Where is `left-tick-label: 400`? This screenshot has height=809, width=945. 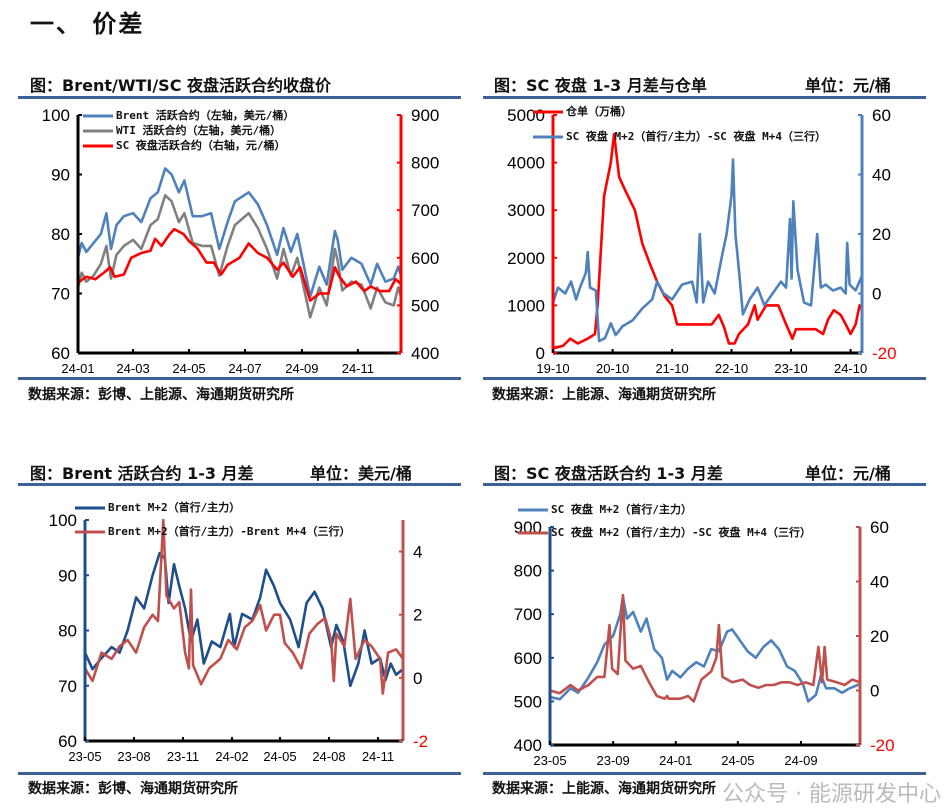
left-tick-label: 400 is located at coordinates (528, 745).